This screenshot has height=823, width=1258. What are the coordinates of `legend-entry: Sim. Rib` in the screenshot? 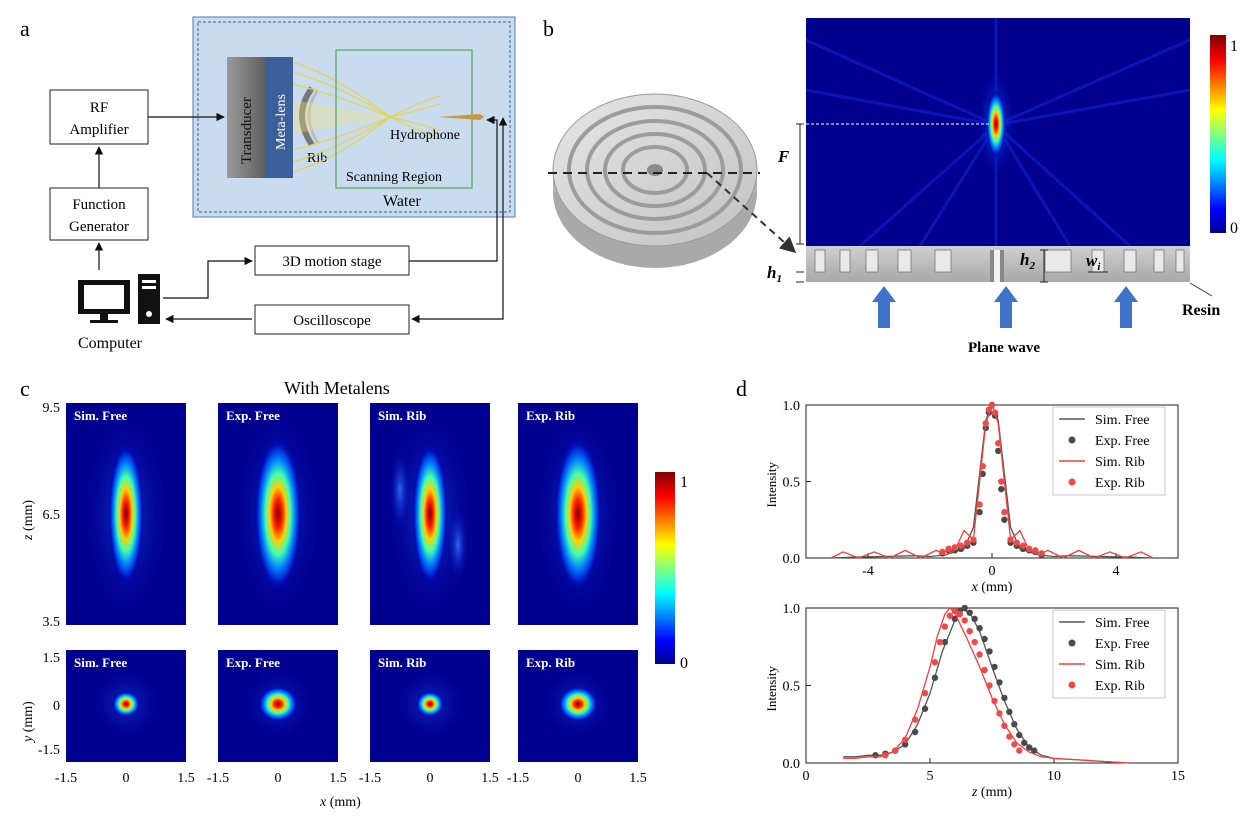 It's located at (1120, 462).